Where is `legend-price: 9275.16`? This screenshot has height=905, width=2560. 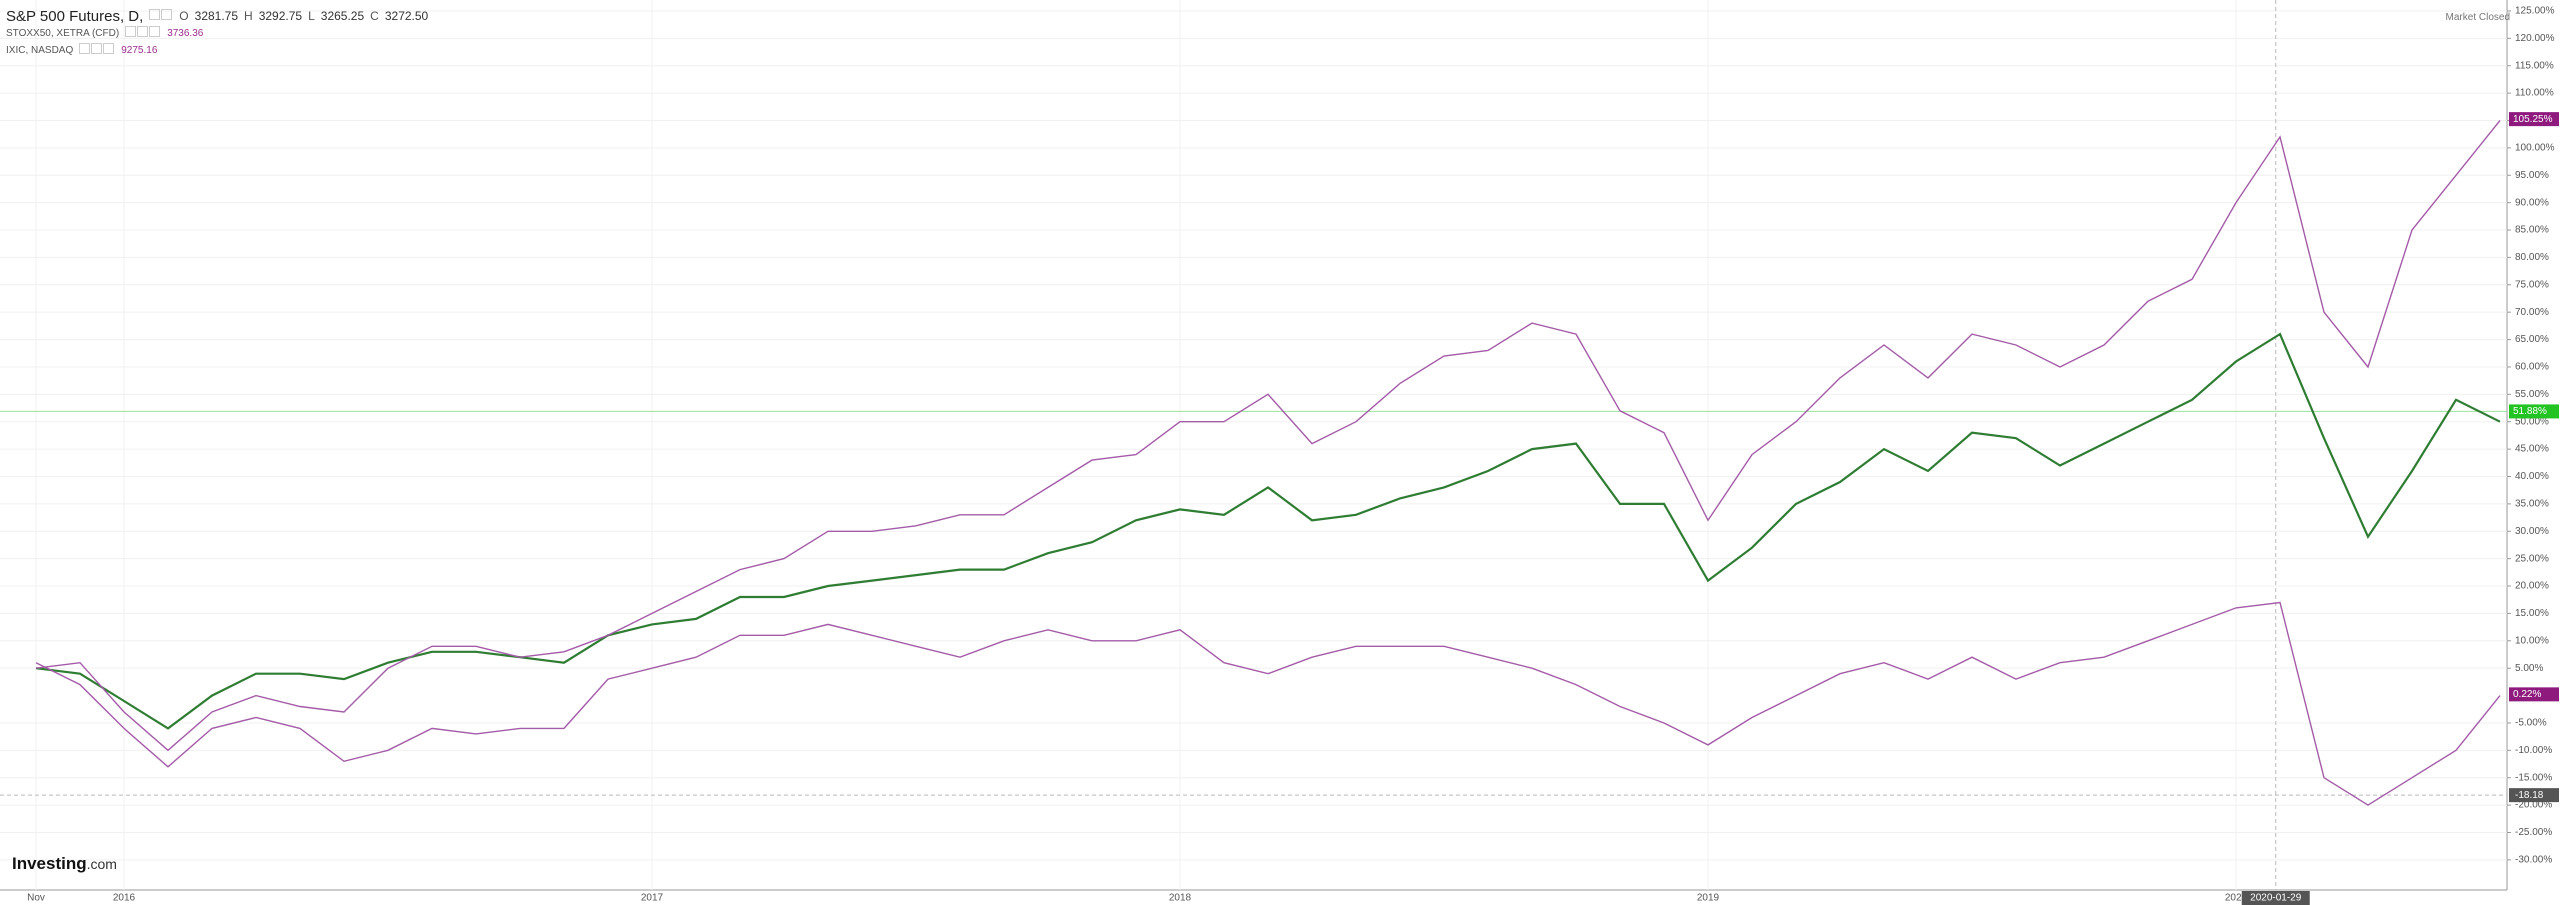 legend-price: 9275.16 is located at coordinates (139, 50).